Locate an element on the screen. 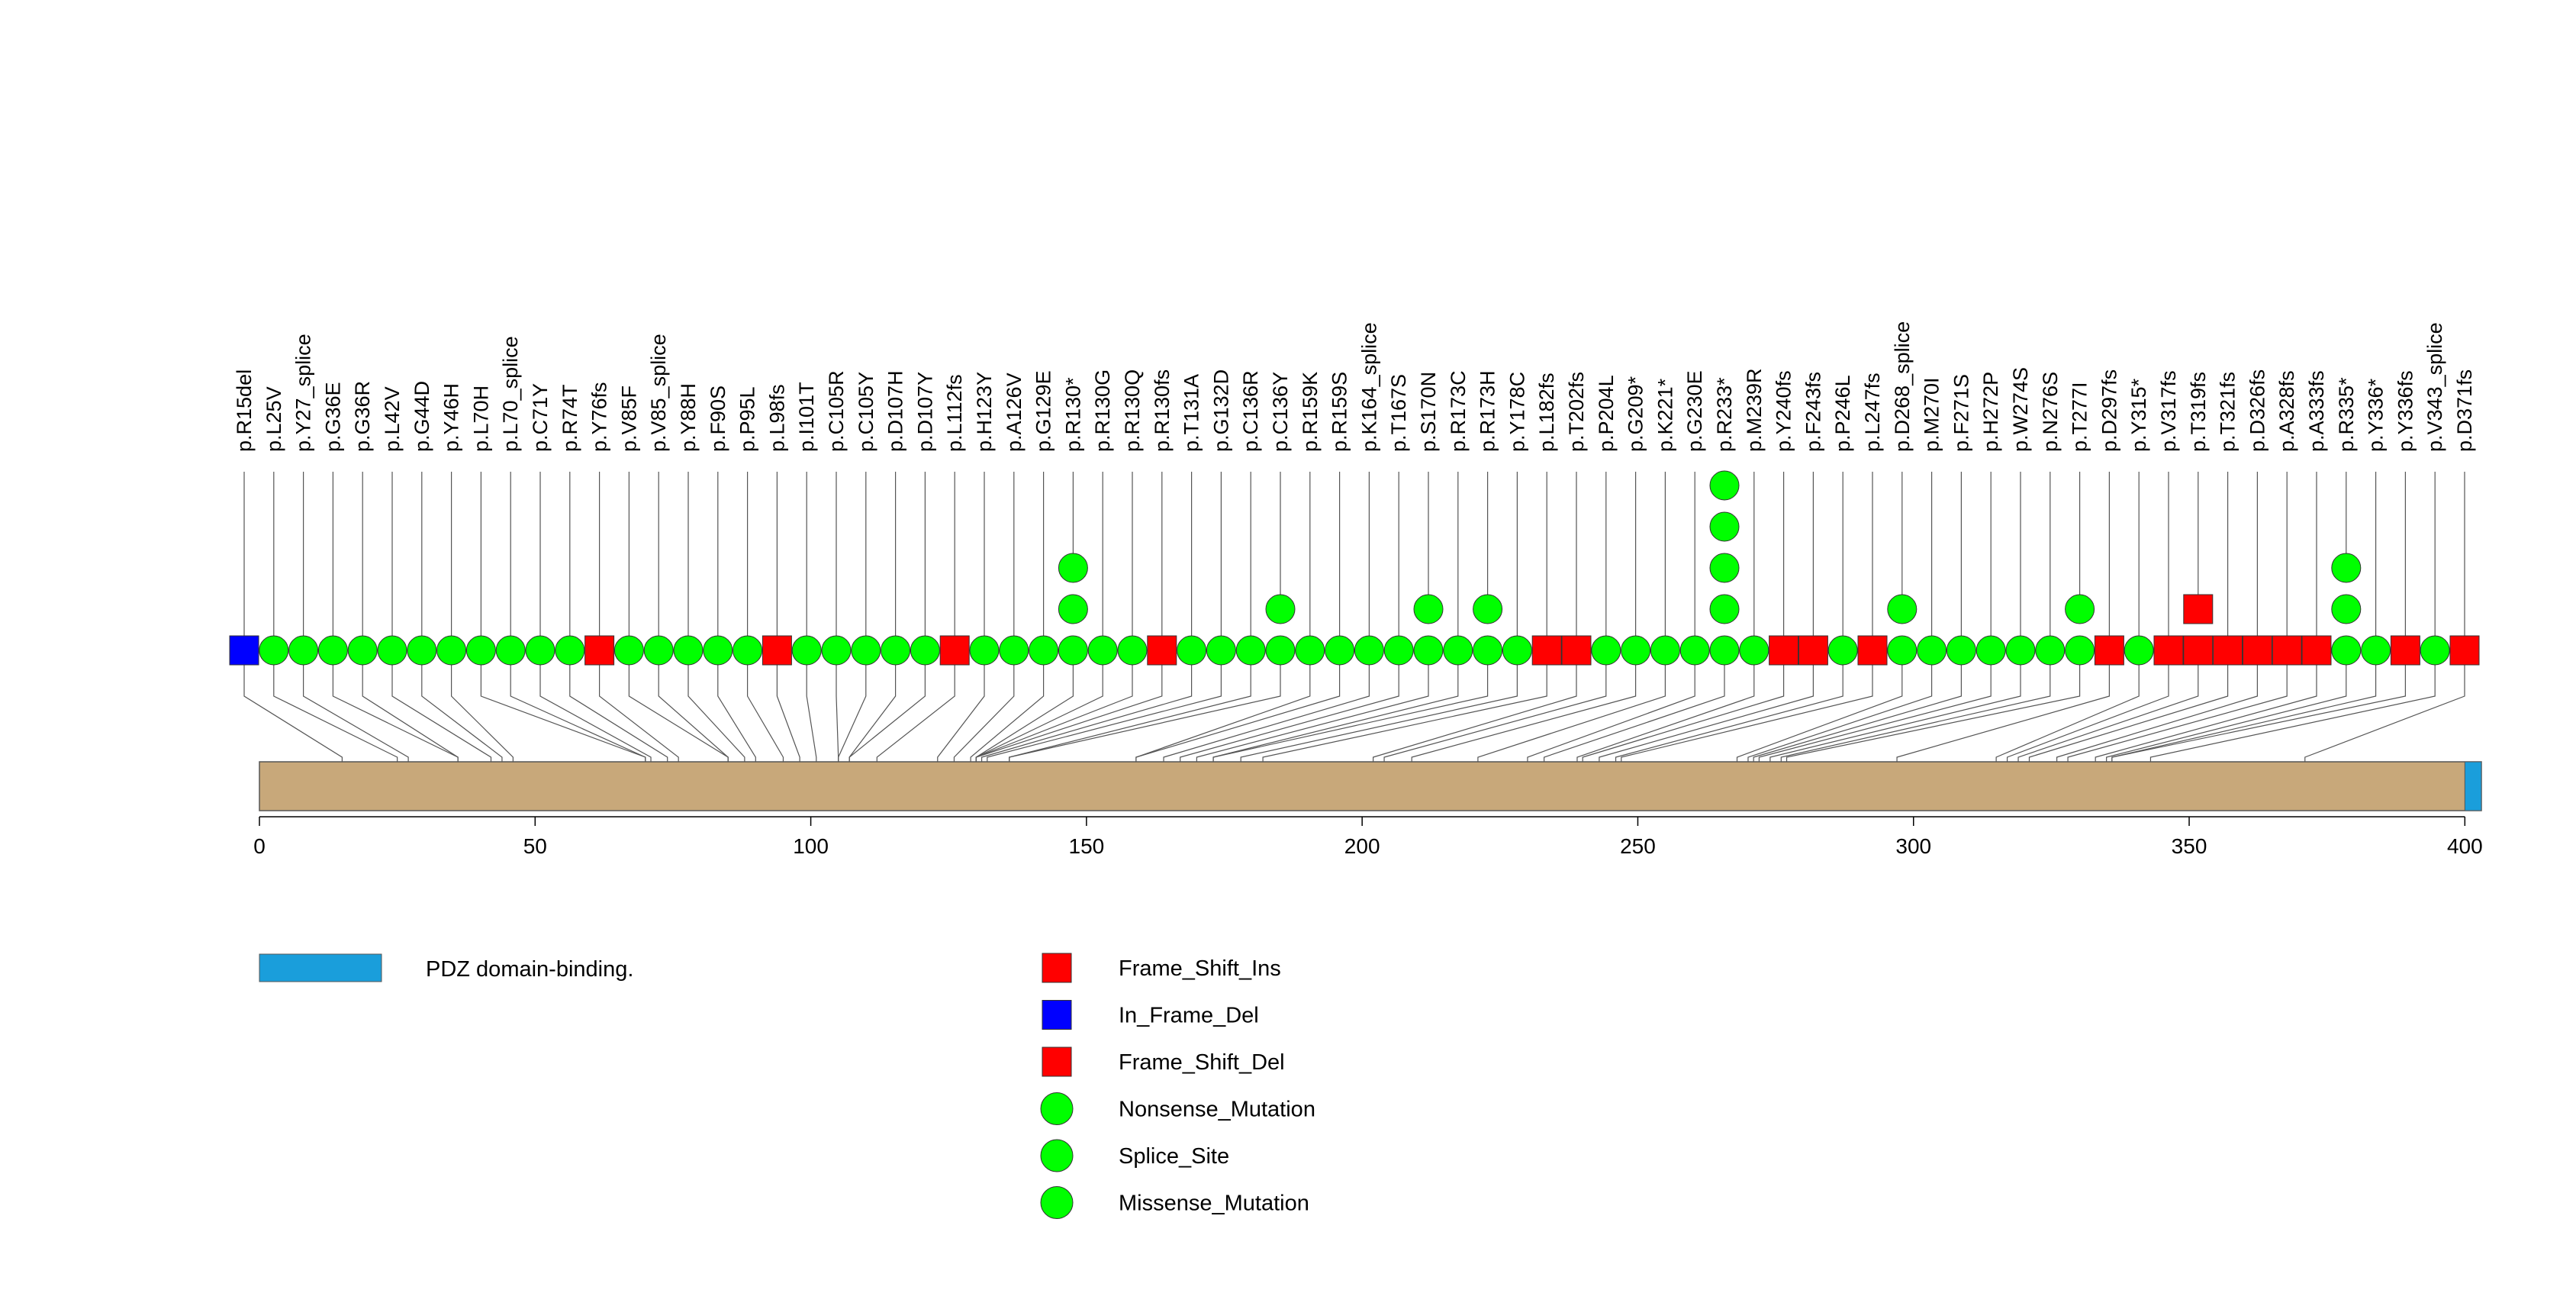 The image size is (2576, 1290). x-tick-label: 0 is located at coordinates (259, 846).